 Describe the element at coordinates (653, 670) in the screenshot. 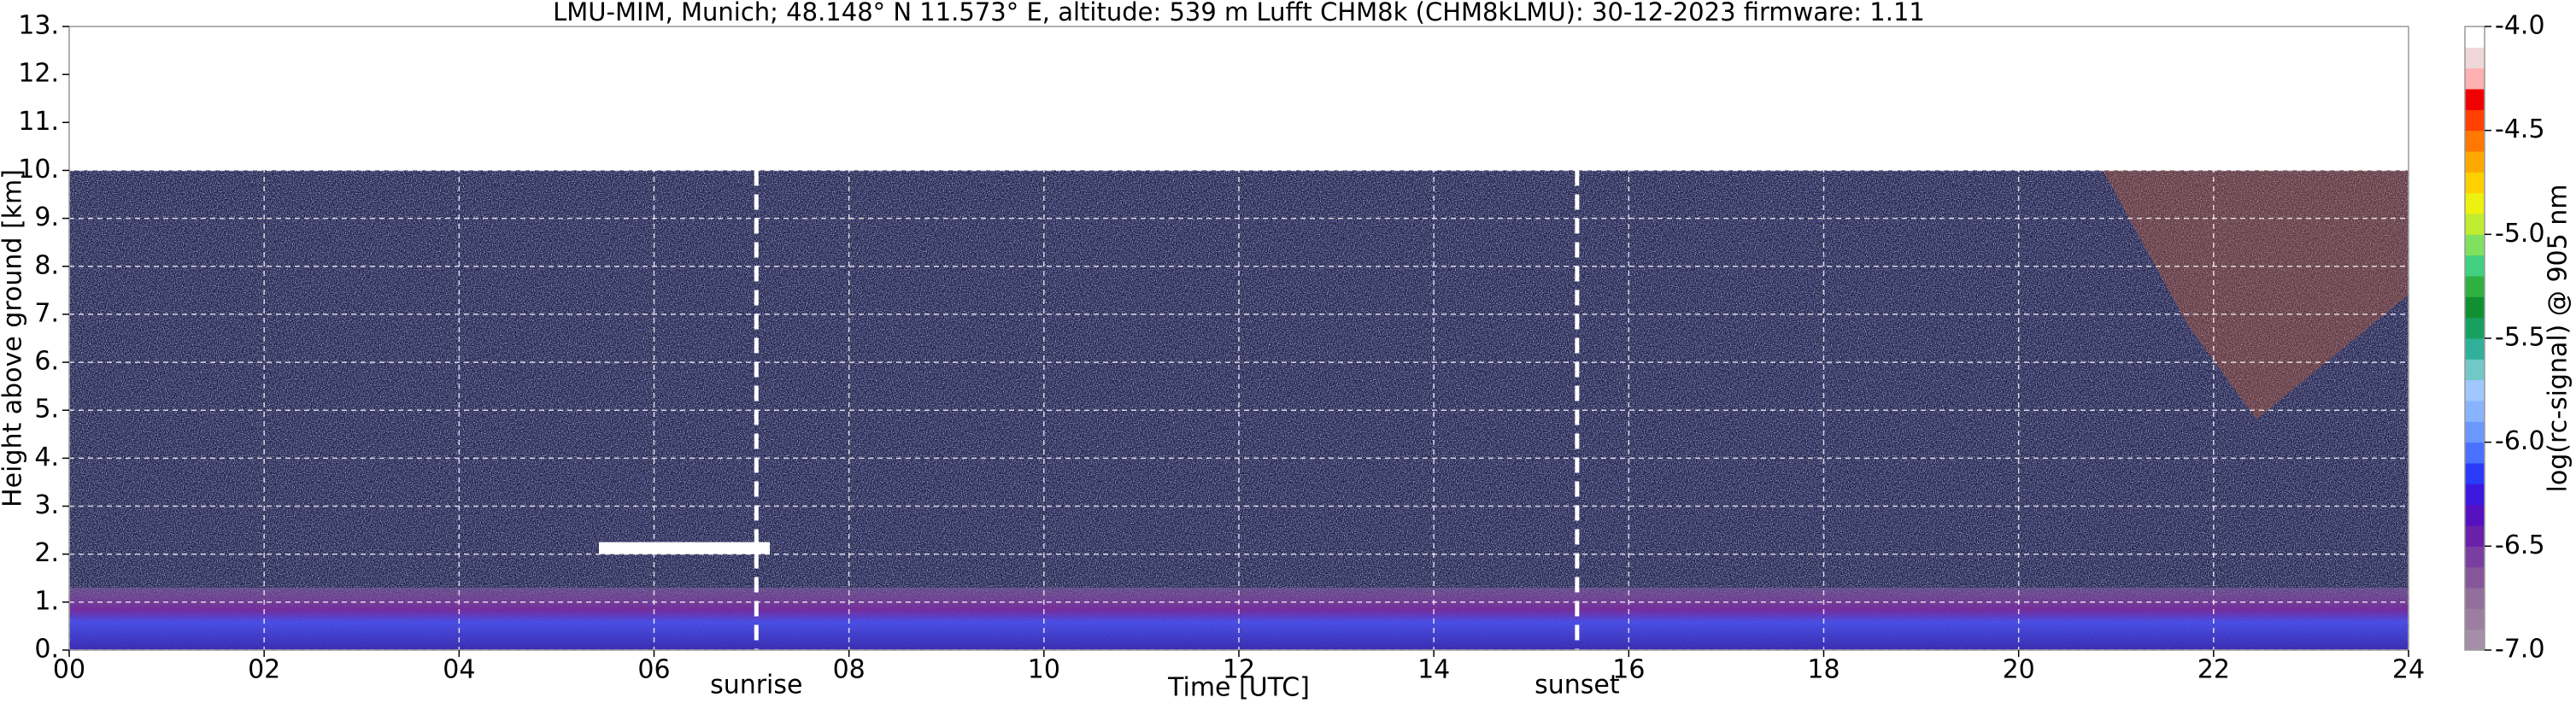

I see `x-tick-label: 06` at that location.